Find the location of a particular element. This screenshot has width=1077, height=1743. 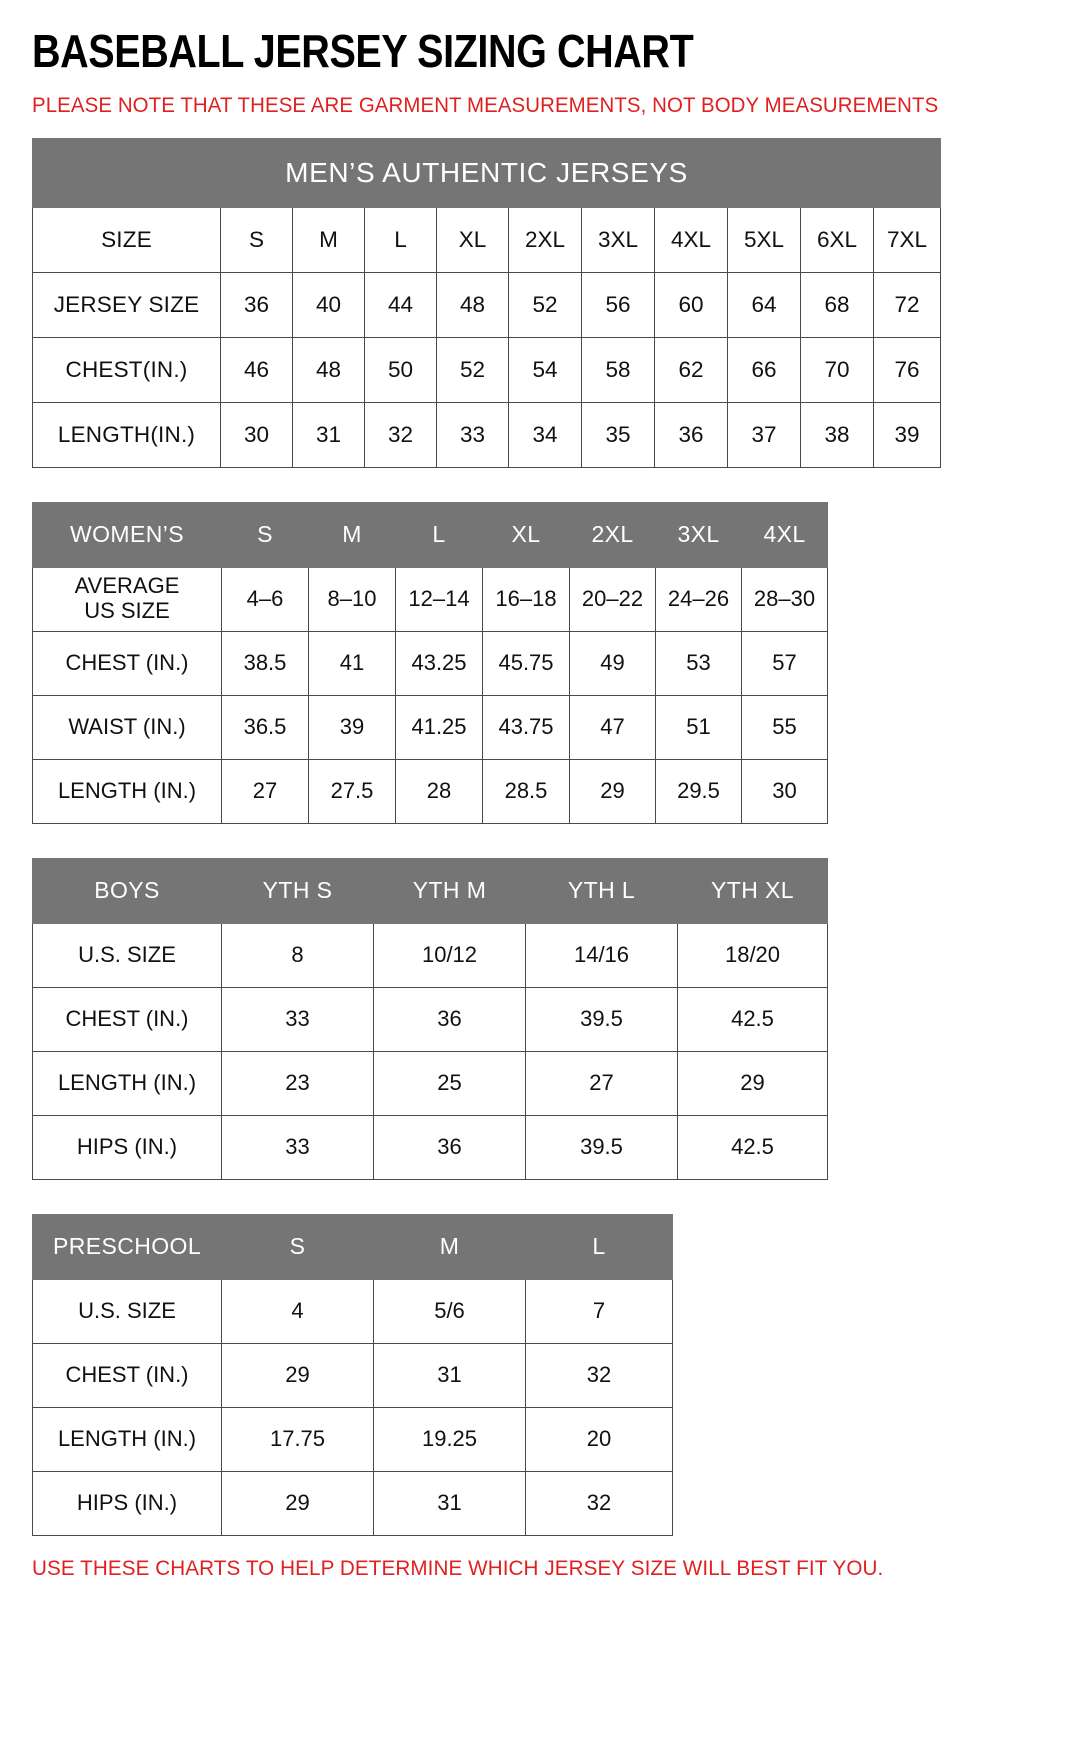

table-cell: 40 is located at coordinates (328, 304).